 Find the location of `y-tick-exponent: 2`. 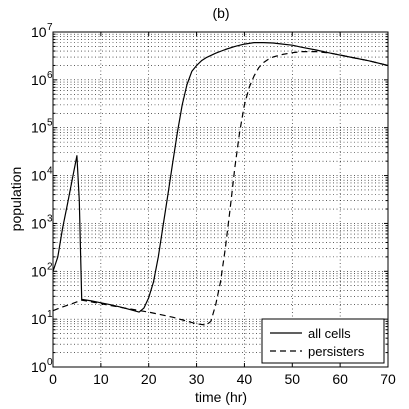

y-tick-exponent: 2 is located at coordinates (50, 266).